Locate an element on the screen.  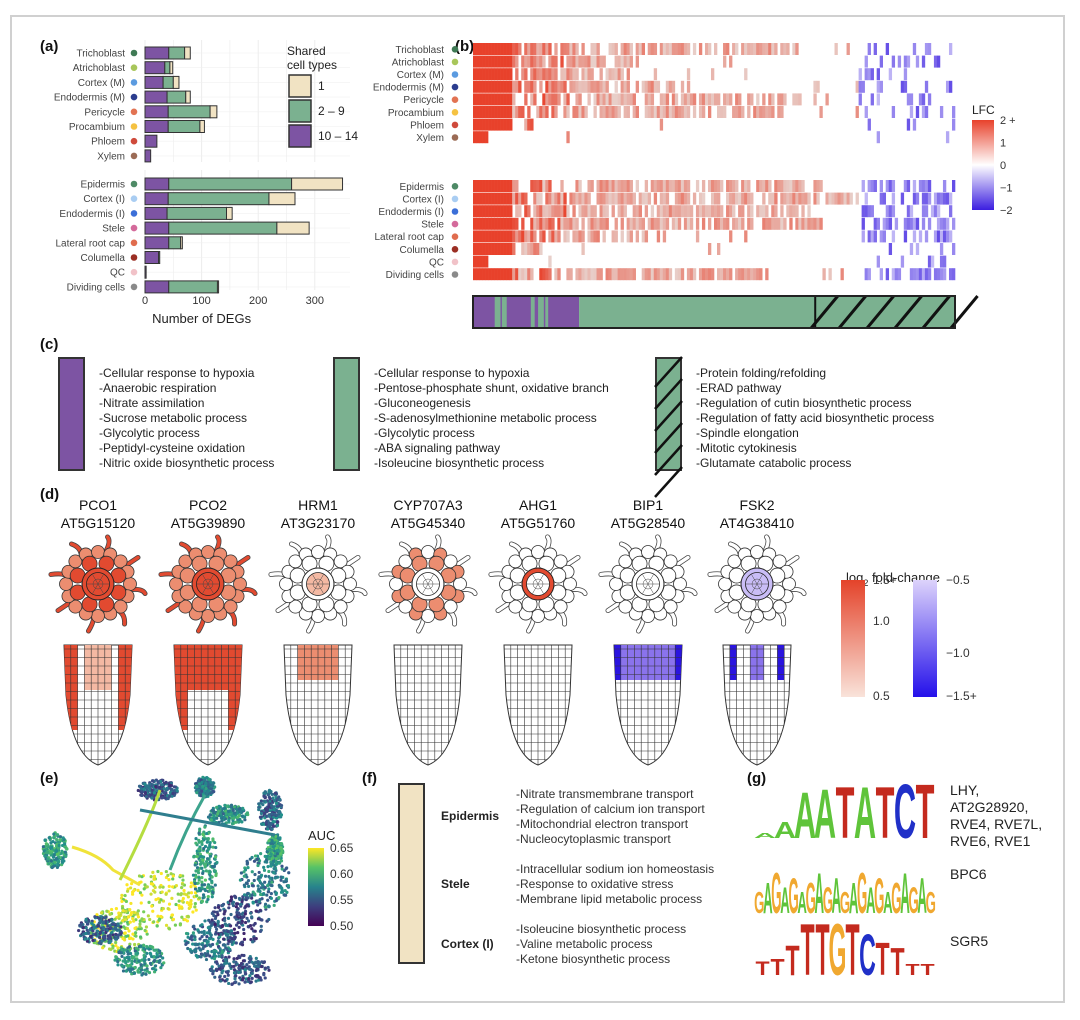
hatch-pattern is located at coordinates (668, 427).